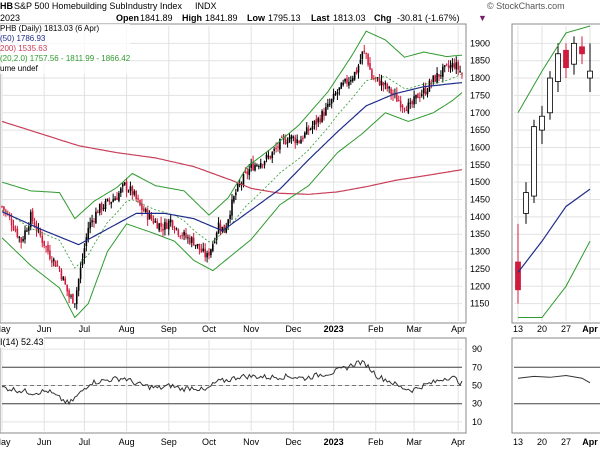 The width and height of the screenshot is (600, 450). What do you see at coordinates (383, 18) in the screenshot?
I see `chg-label: Chg` at bounding box center [383, 18].